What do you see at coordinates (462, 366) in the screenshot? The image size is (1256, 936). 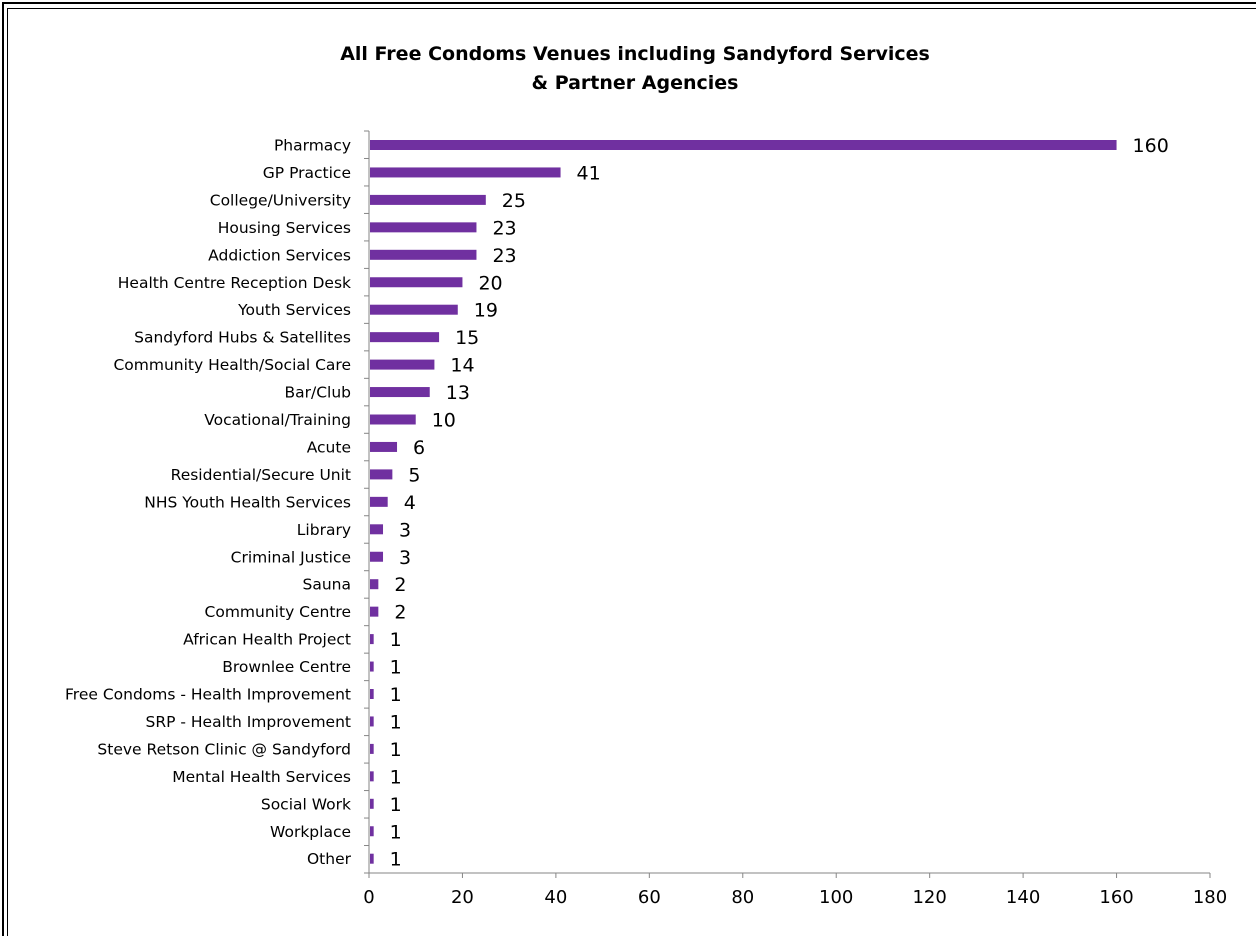 I see `data-label: 14` at bounding box center [462, 366].